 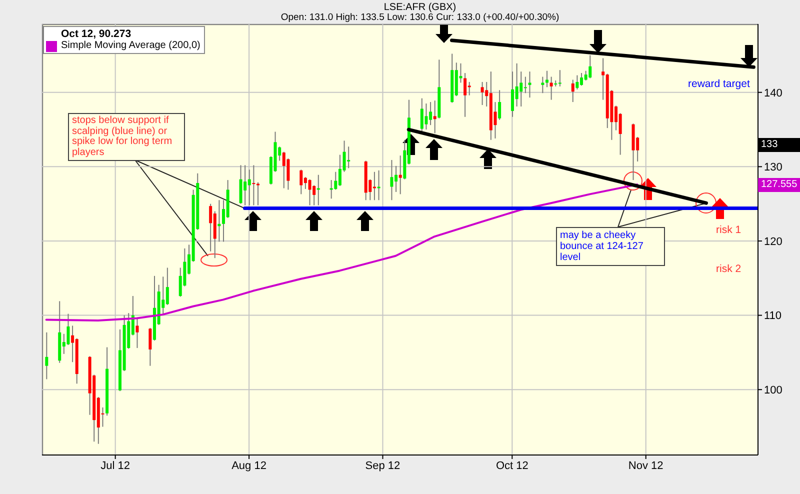 I want to click on chart-subtitle: Open: 131.0 High: 133.5 Low: 130.6 Cur: 133.0 (+00.40/+00.30%), so click(x=420, y=17).